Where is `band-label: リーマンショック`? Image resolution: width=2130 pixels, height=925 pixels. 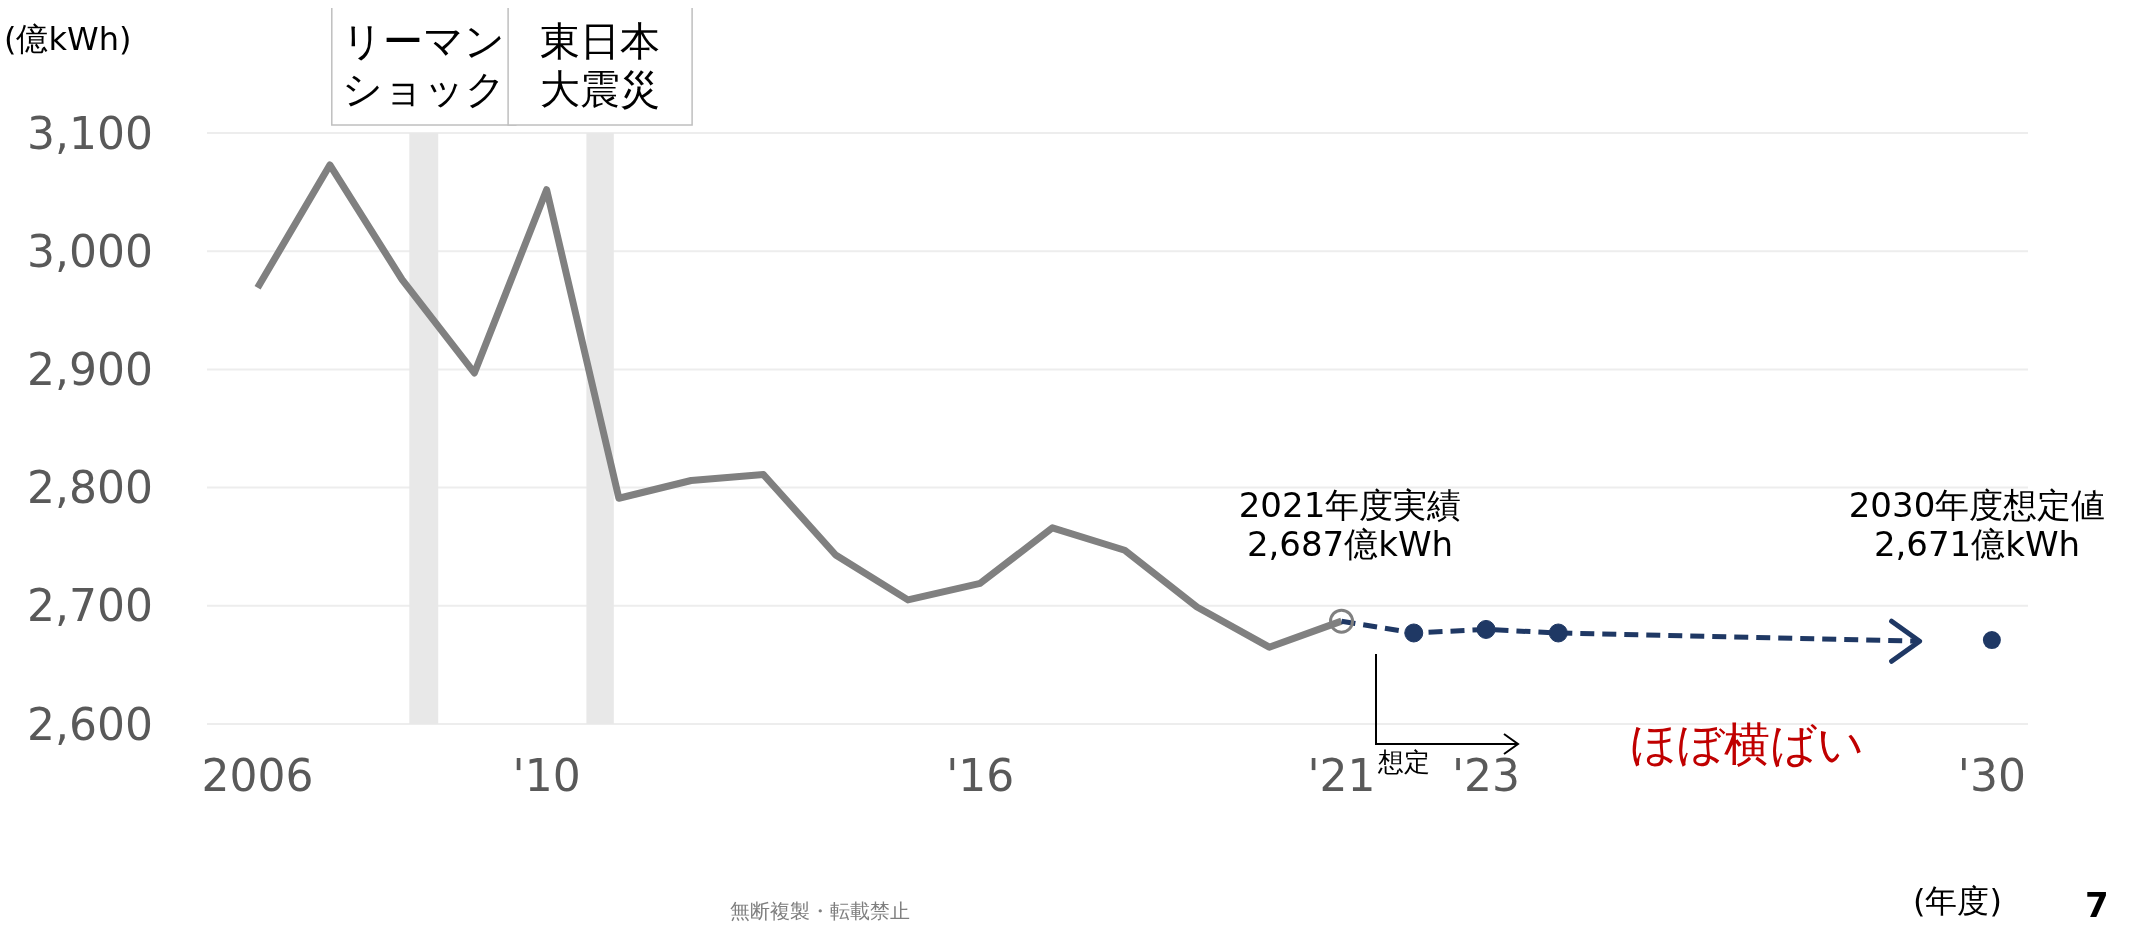 band-label: リーマンショック is located at coordinates (423, 65).